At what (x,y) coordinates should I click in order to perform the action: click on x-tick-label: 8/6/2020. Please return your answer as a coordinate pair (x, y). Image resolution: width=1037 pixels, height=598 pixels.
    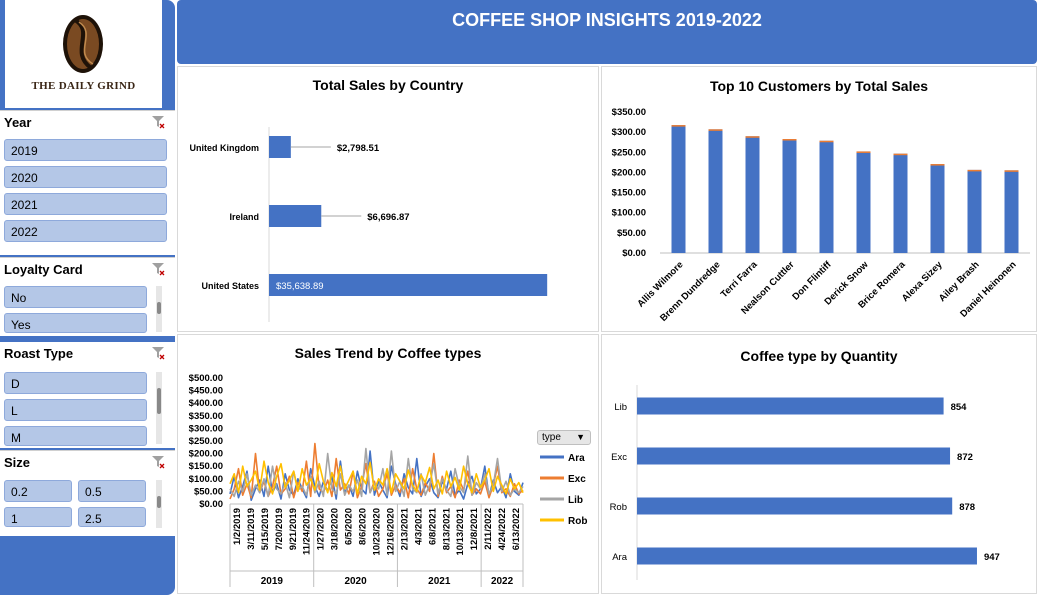
    Looking at the image, I should click on (363, 526).